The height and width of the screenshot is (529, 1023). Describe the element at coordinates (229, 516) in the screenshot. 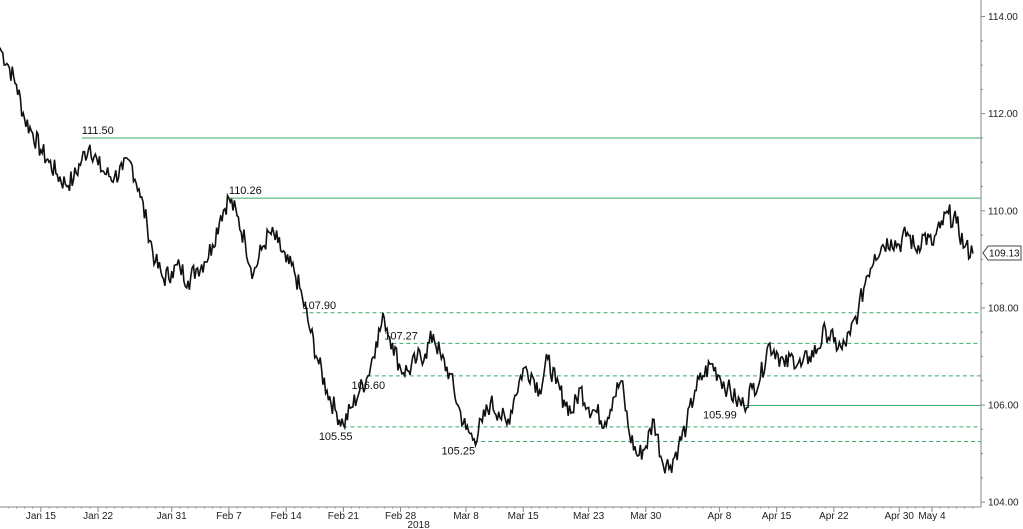

I see `x-tick-label: Feb 7` at that location.